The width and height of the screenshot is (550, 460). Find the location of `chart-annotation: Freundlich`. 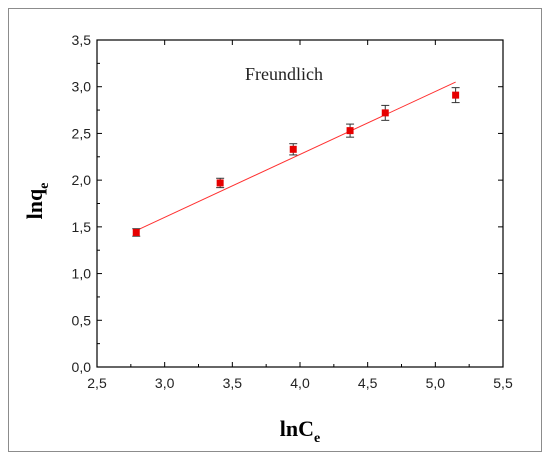

chart-annotation: Freundlich is located at coordinates (284, 74).